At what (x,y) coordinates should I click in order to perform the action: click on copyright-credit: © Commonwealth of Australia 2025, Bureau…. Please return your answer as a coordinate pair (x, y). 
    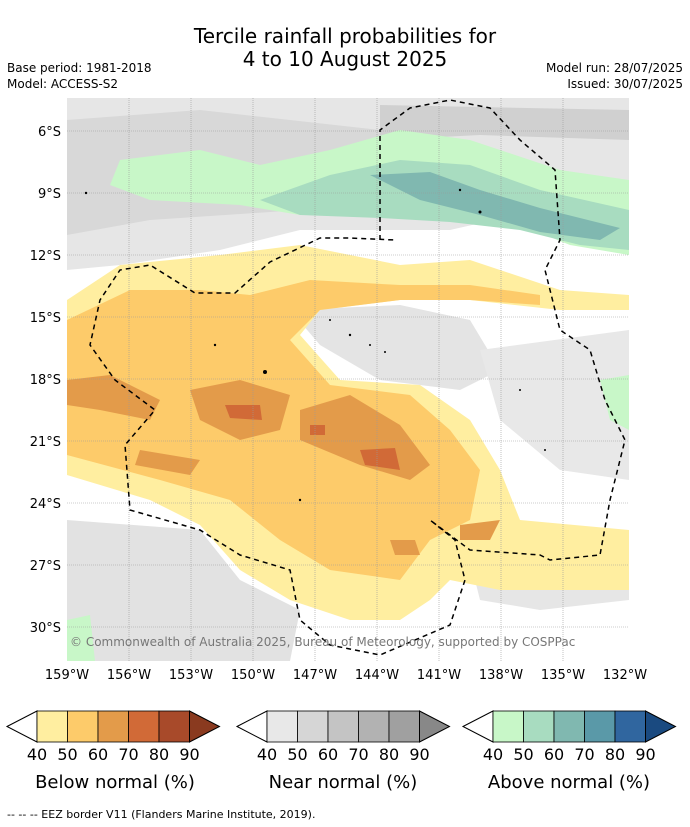
    Looking at the image, I should click on (322, 642).